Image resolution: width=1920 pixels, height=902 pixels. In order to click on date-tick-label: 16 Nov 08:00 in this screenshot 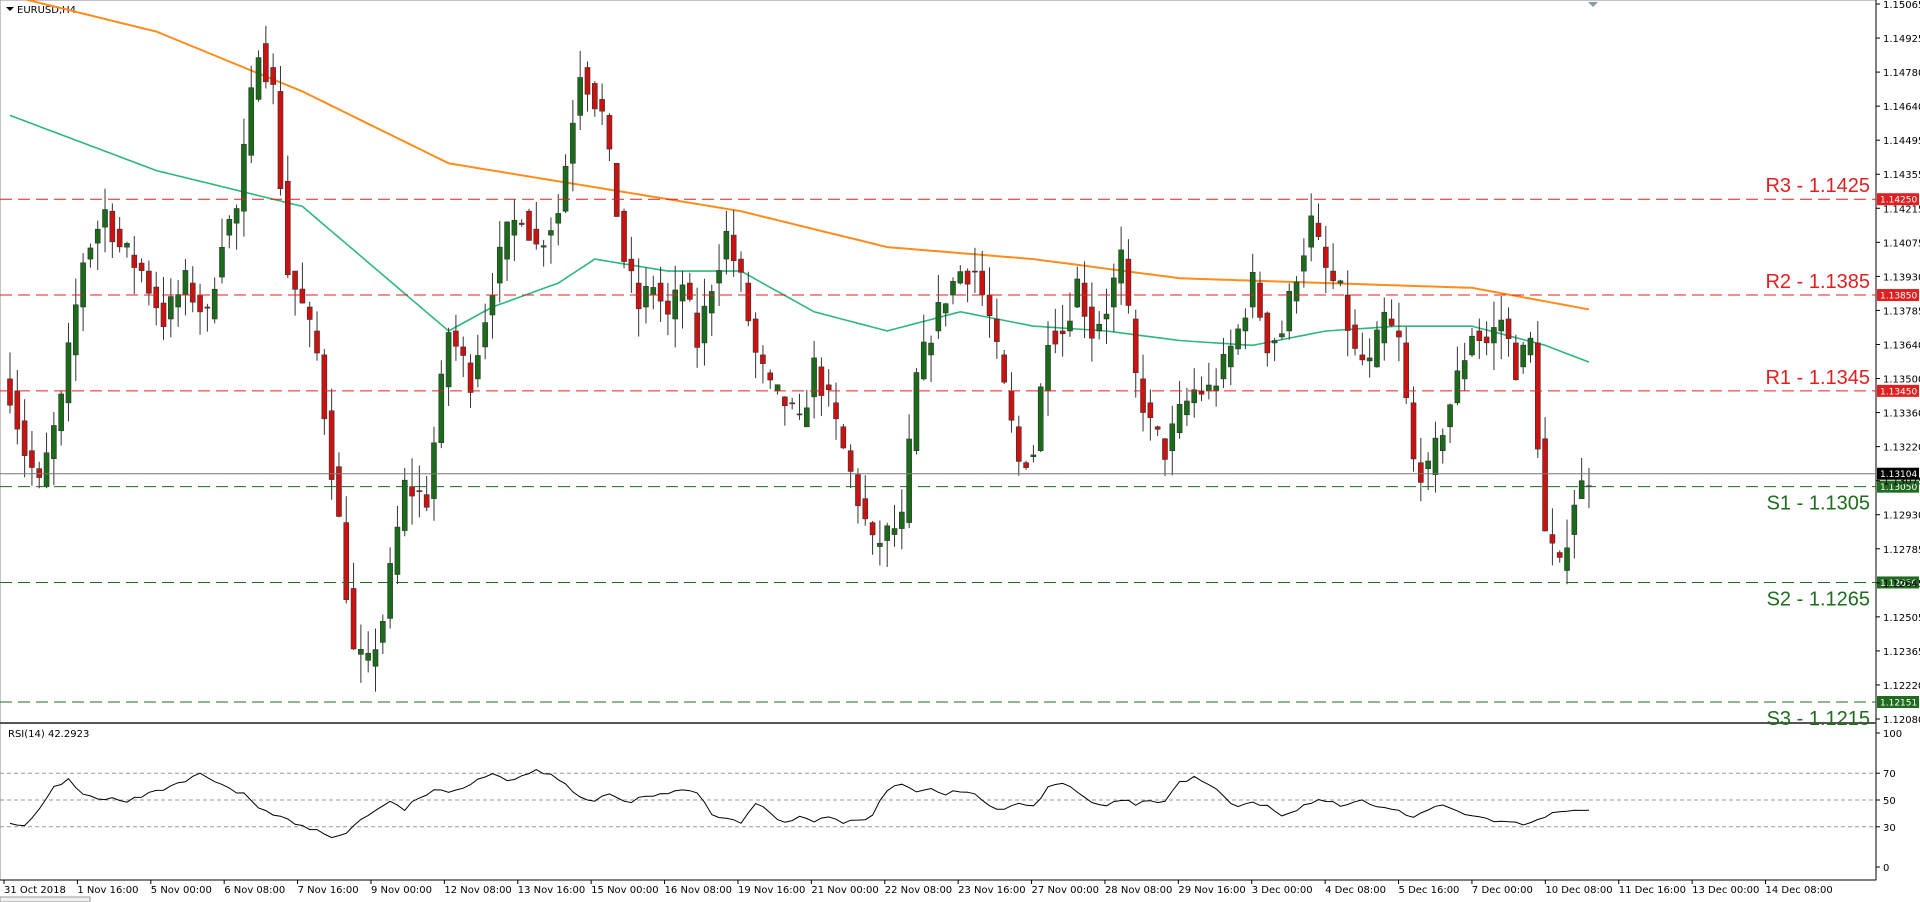, I will do `click(698, 890)`.